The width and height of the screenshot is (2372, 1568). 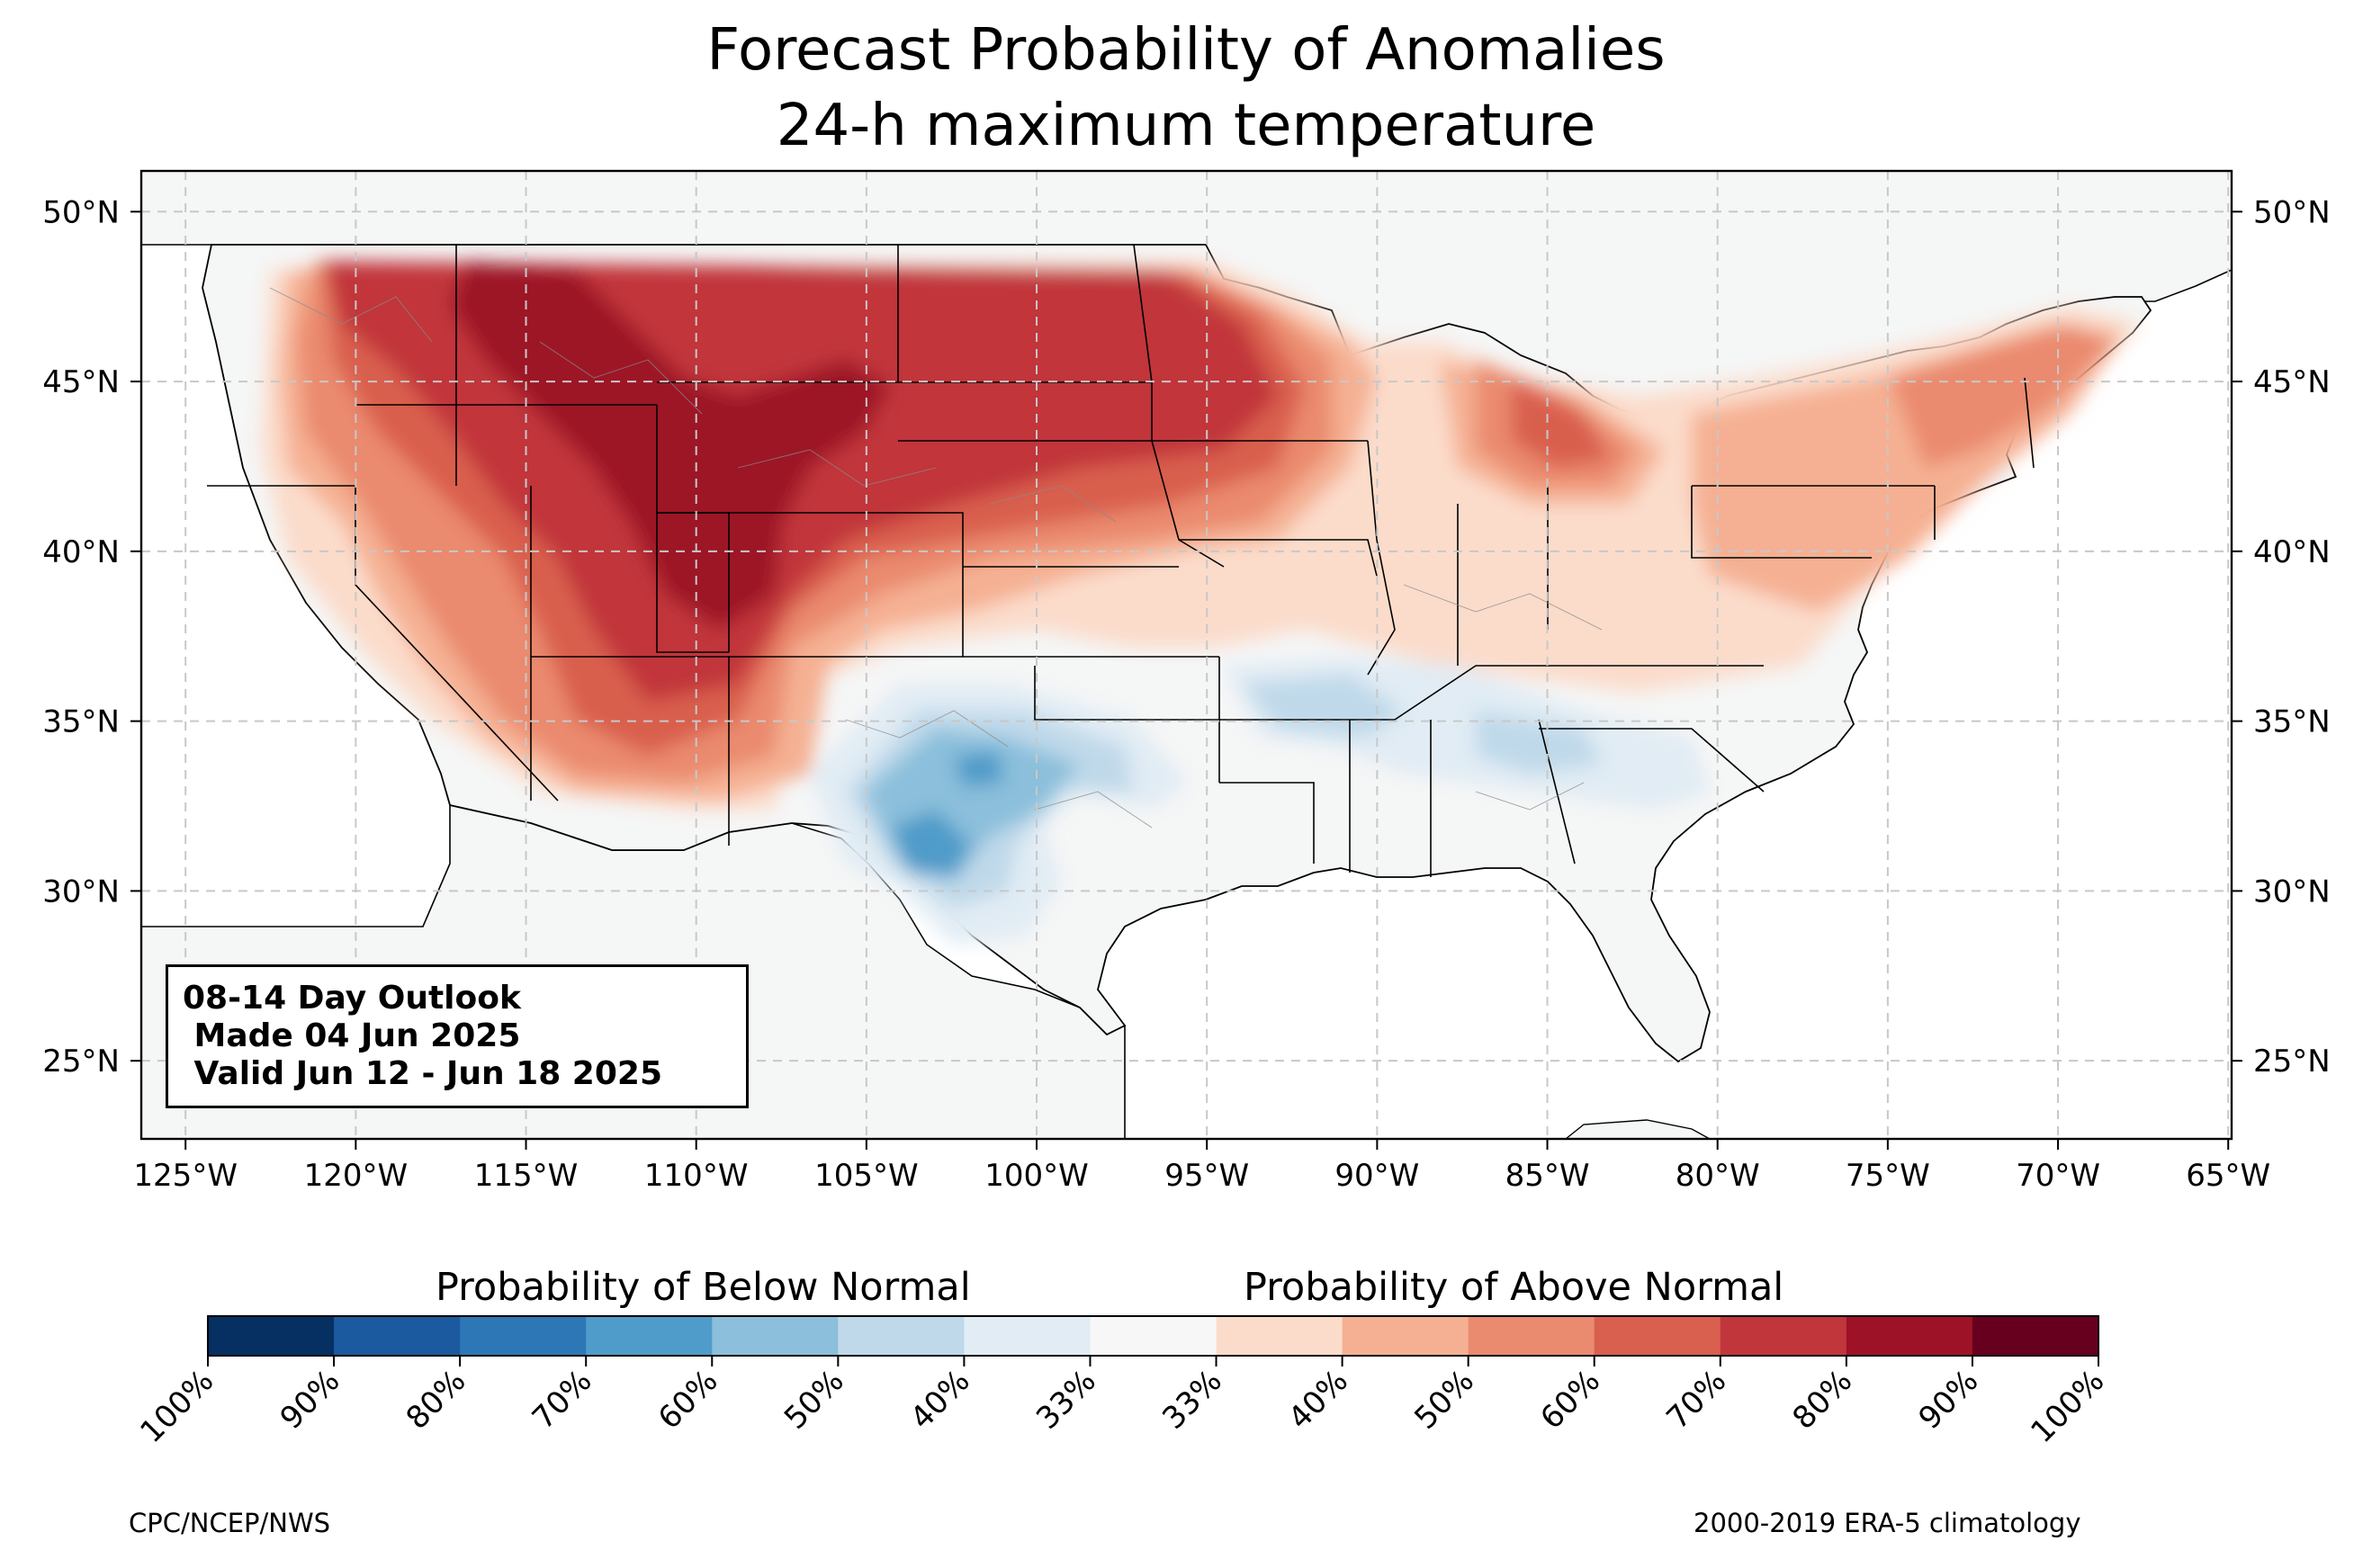 What do you see at coordinates (1637, 1129) in the screenshot?
I see `bahamas-land` at bounding box center [1637, 1129].